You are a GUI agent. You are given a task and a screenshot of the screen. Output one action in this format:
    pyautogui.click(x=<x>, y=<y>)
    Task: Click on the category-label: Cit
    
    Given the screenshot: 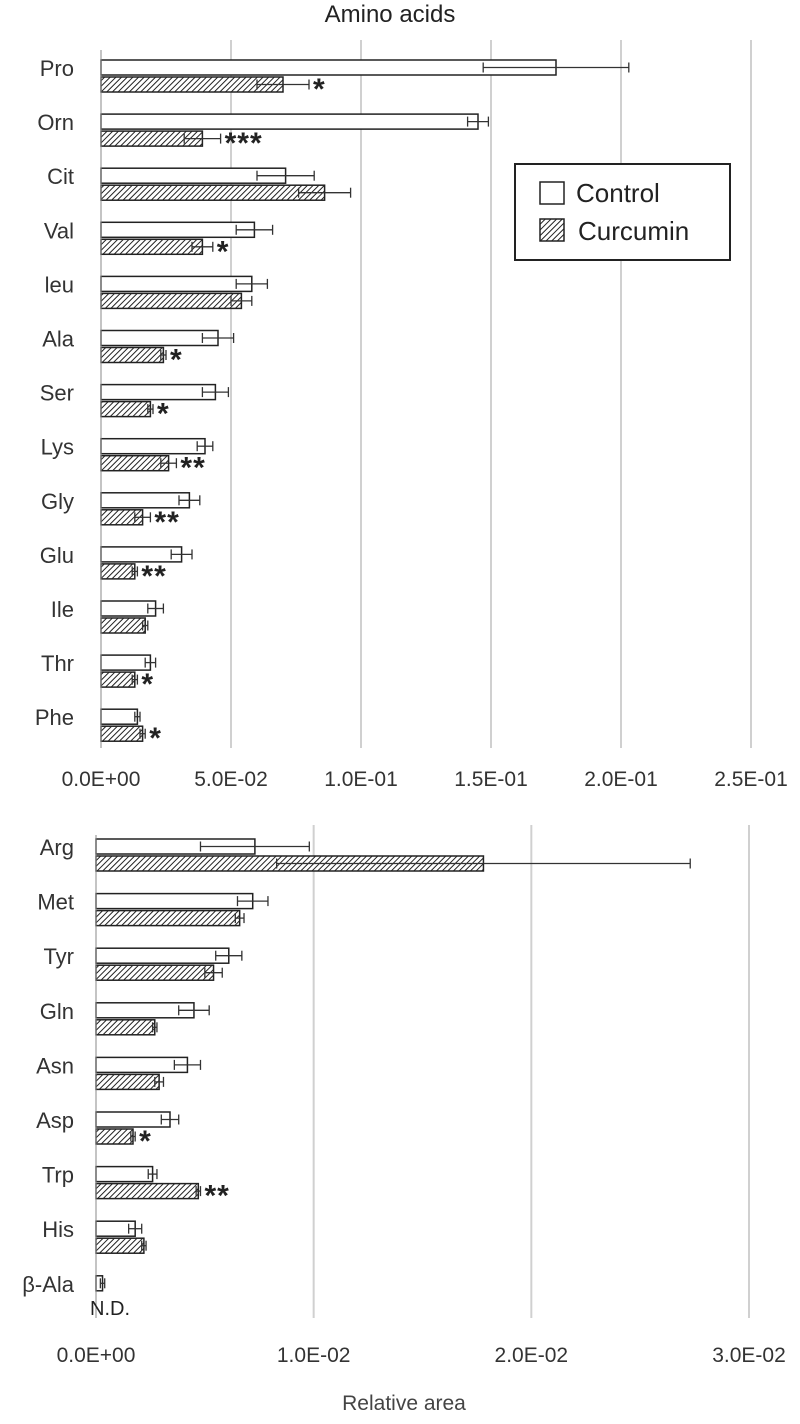 What is the action you would take?
    pyautogui.click(x=60, y=176)
    